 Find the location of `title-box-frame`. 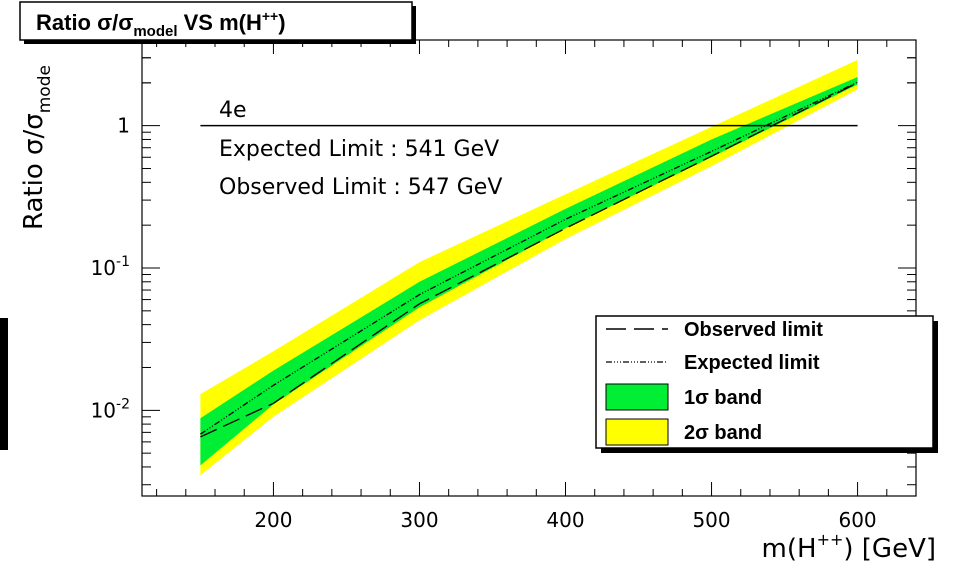

title-box-frame is located at coordinates (216, 21).